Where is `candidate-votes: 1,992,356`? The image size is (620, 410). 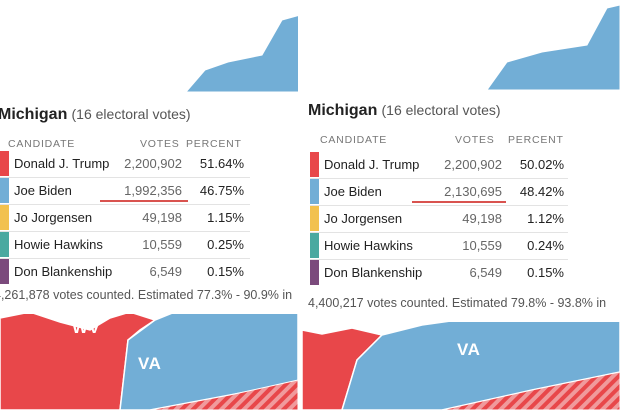 candidate-votes: 1,992,356 is located at coordinates (153, 190).